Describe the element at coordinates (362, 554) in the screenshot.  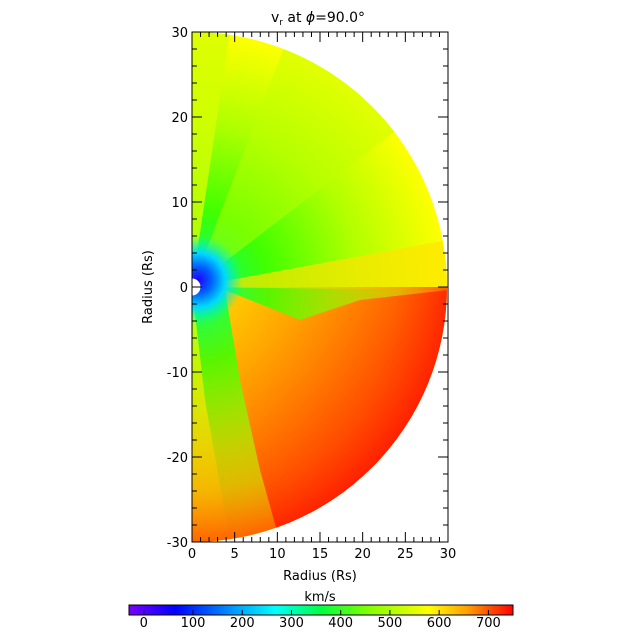
I see `x-tick-label: 20` at that location.